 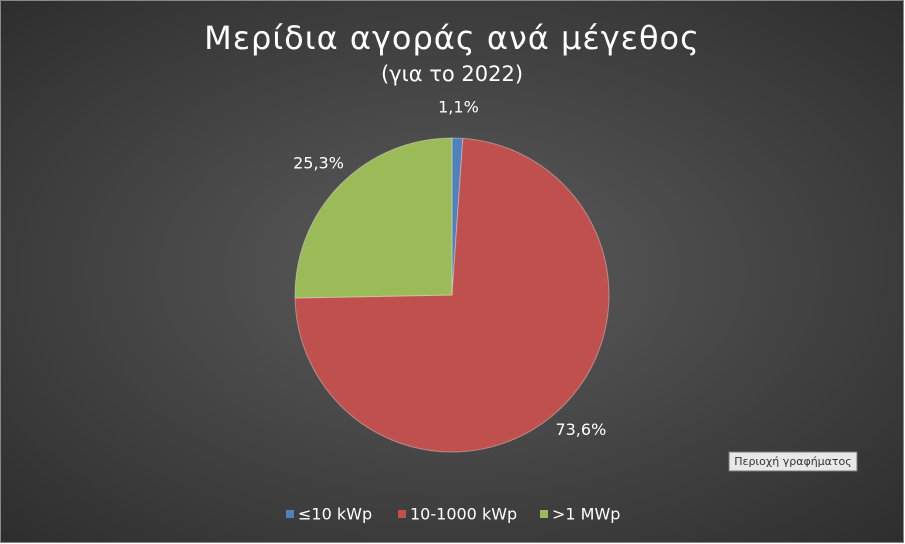 I want to click on data-label: 1,1%, so click(x=458, y=107).